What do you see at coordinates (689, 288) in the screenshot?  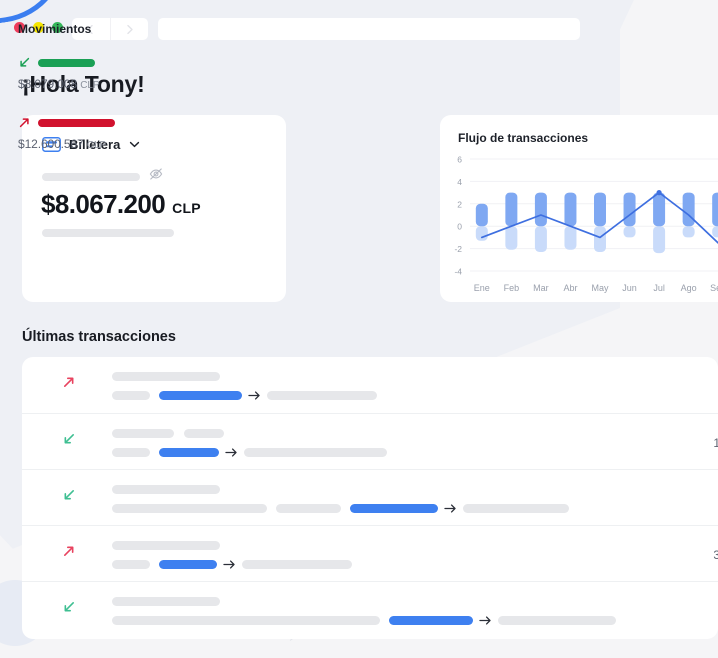 I see `chart-x-tick-label: Ago` at bounding box center [689, 288].